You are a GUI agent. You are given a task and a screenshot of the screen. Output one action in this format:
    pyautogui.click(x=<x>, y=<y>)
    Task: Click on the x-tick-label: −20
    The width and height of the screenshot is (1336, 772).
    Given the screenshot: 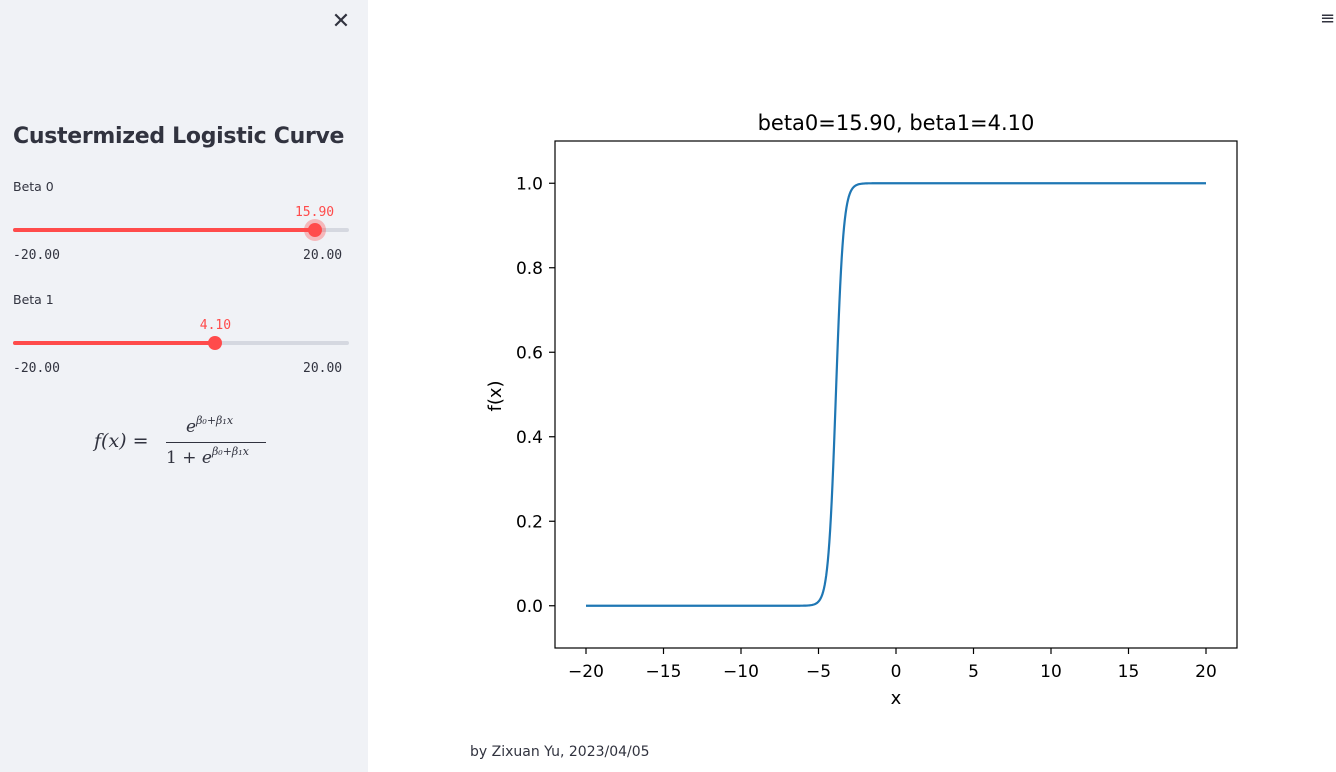 What is the action you would take?
    pyautogui.click(x=586, y=672)
    